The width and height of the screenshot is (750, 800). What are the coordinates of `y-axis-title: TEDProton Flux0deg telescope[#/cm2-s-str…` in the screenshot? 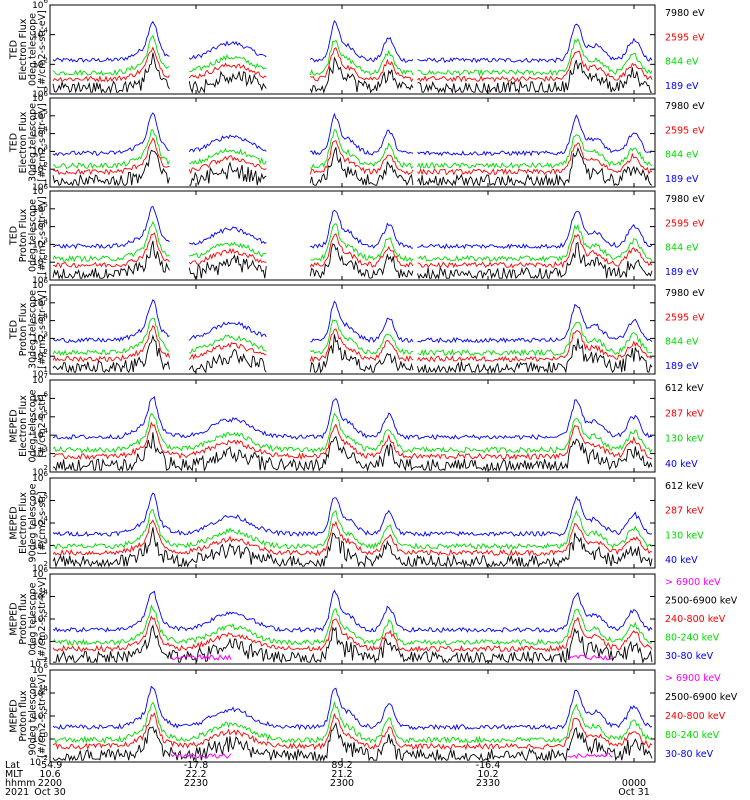 It's located at (29, 235).